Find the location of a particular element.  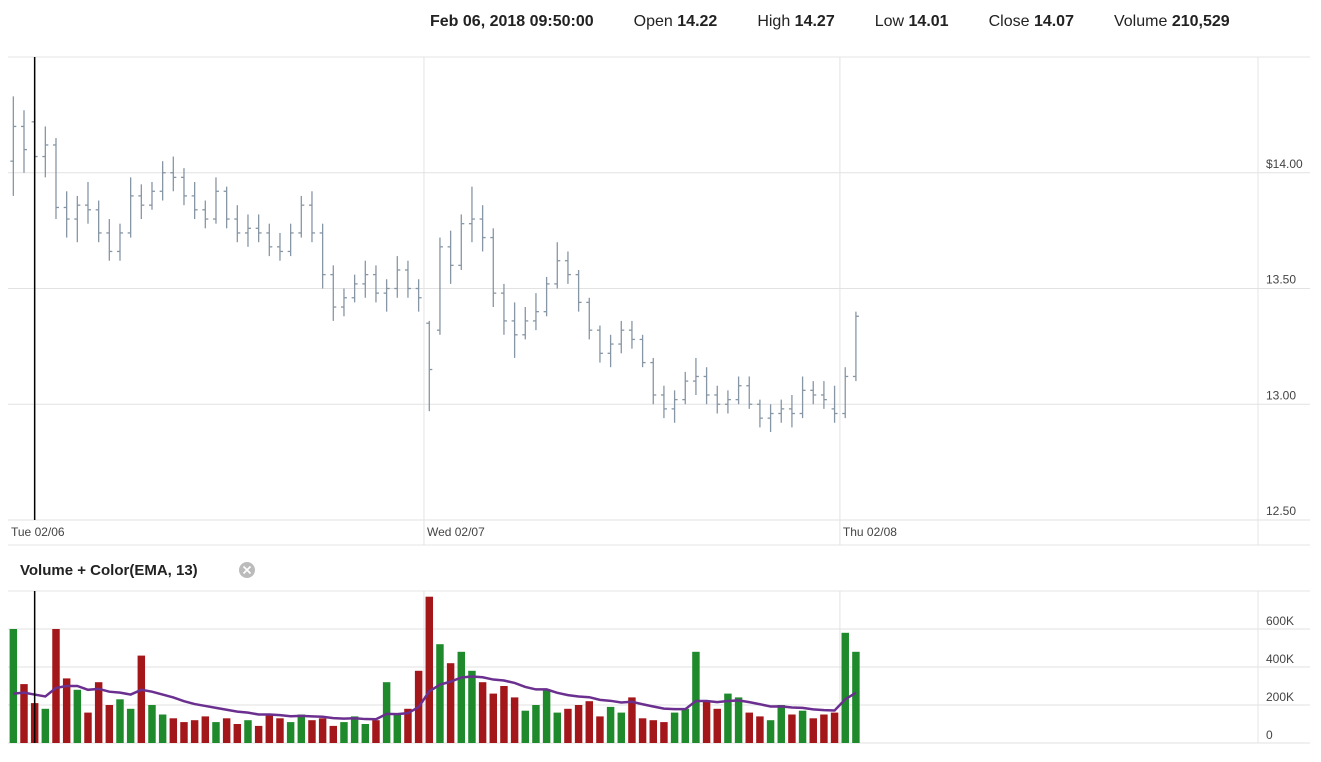

header-field: High 14.27 is located at coordinates (795, 22).